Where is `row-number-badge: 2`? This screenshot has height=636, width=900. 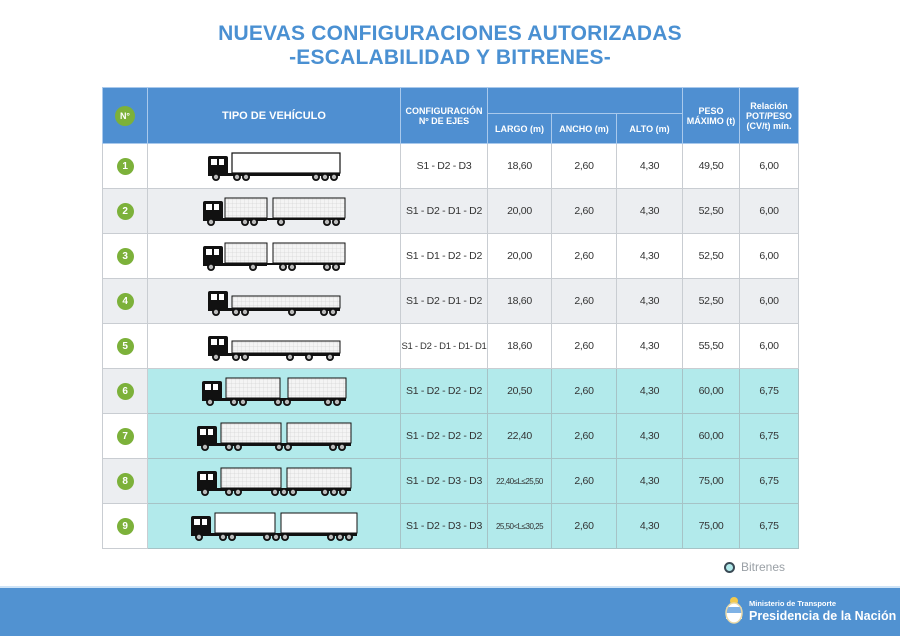
row-number-badge: 2 is located at coordinates (125, 211).